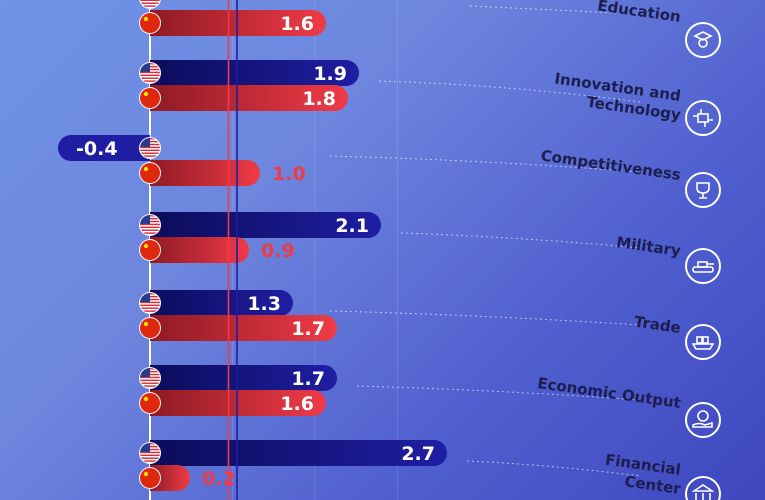  I want to click on flags, so click(150, 244).